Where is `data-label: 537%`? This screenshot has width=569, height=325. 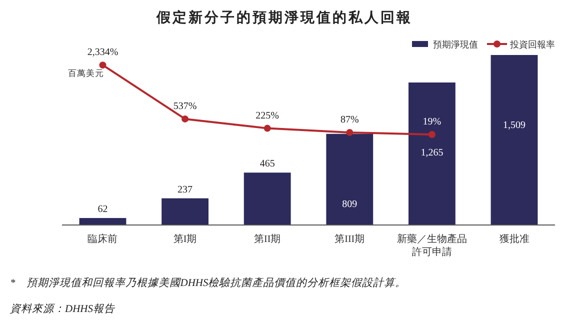
data-label: 537% is located at coordinates (185, 106).